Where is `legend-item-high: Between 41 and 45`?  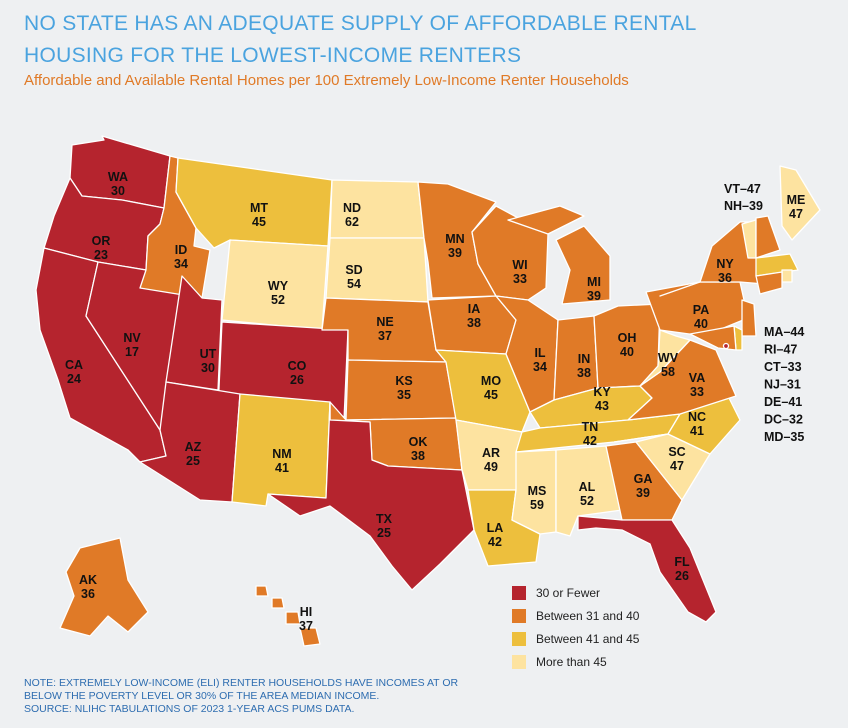 legend-item-high: Between 41 and 45 is located at coordinates (575, 639).